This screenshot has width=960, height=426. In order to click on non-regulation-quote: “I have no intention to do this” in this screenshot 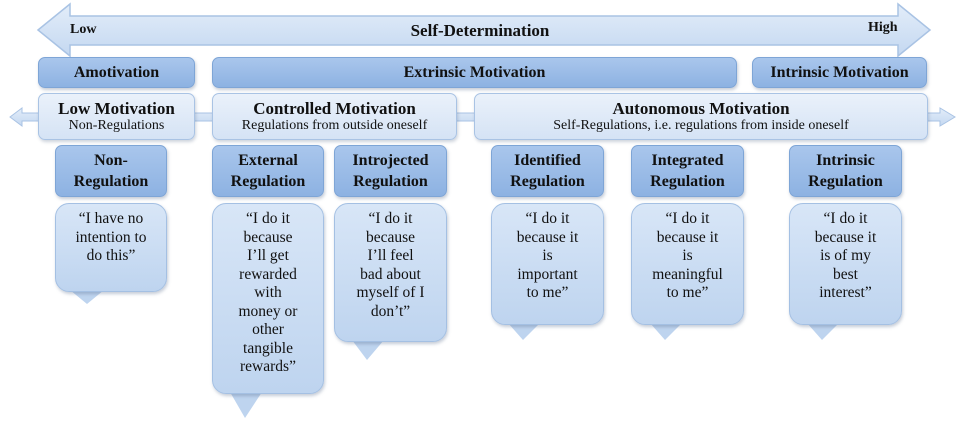, I will do `click(111, 247)`.